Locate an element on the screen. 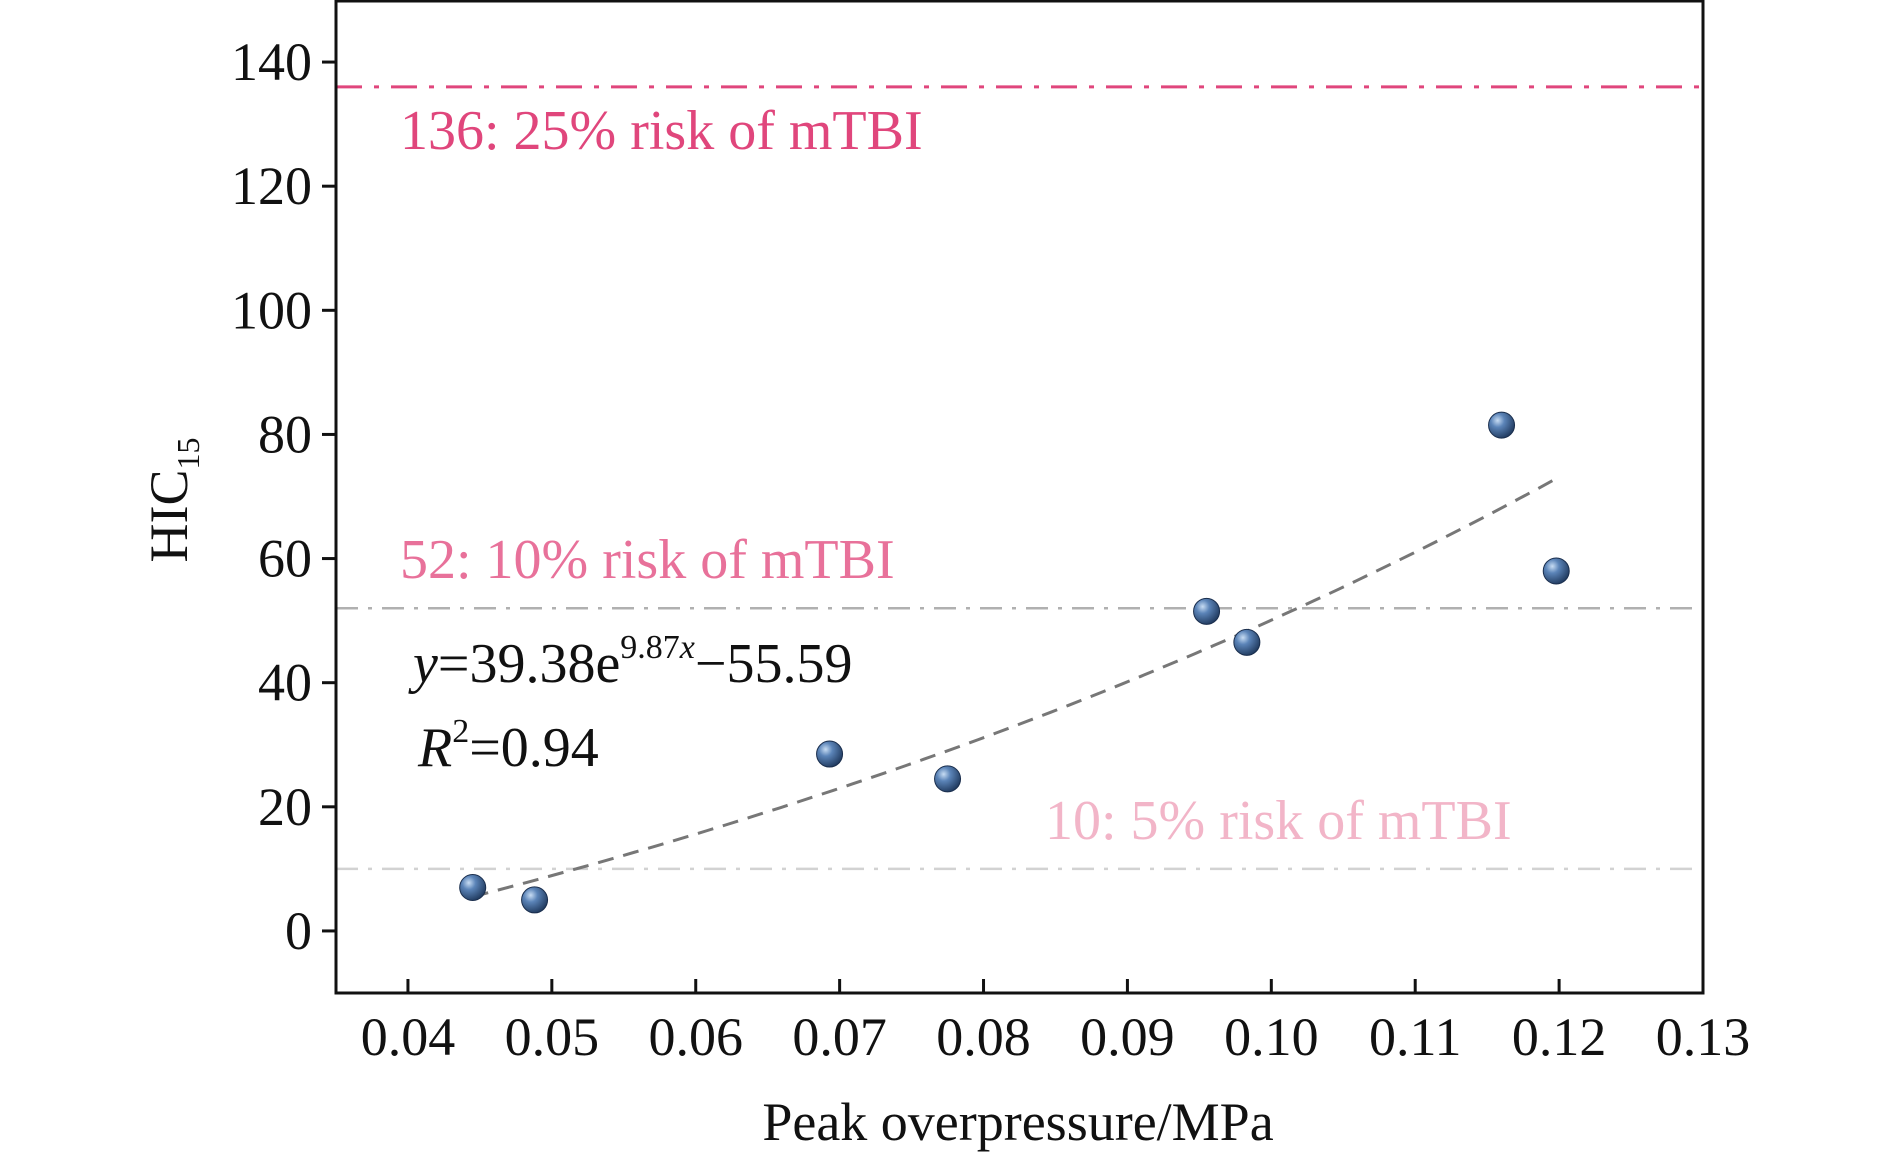 The height and width of the screenshot is (1164, 1889). x-tick-label: 0.09 is located at coordinates (1127, 1037).